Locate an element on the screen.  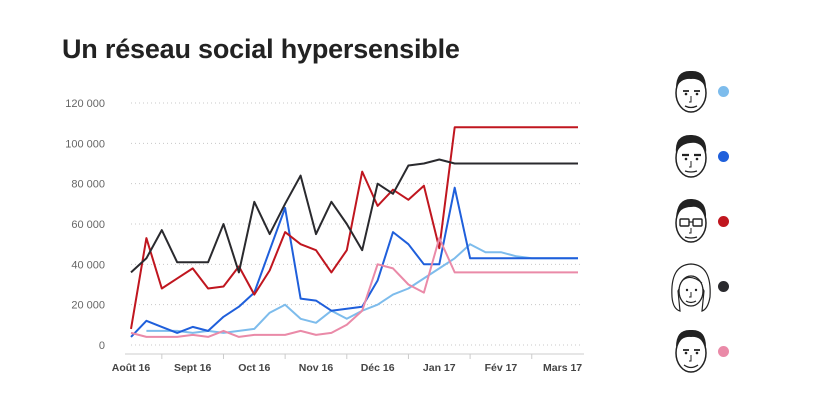
x-tick-label: Fév 17 is located at coordinates (501, 368).